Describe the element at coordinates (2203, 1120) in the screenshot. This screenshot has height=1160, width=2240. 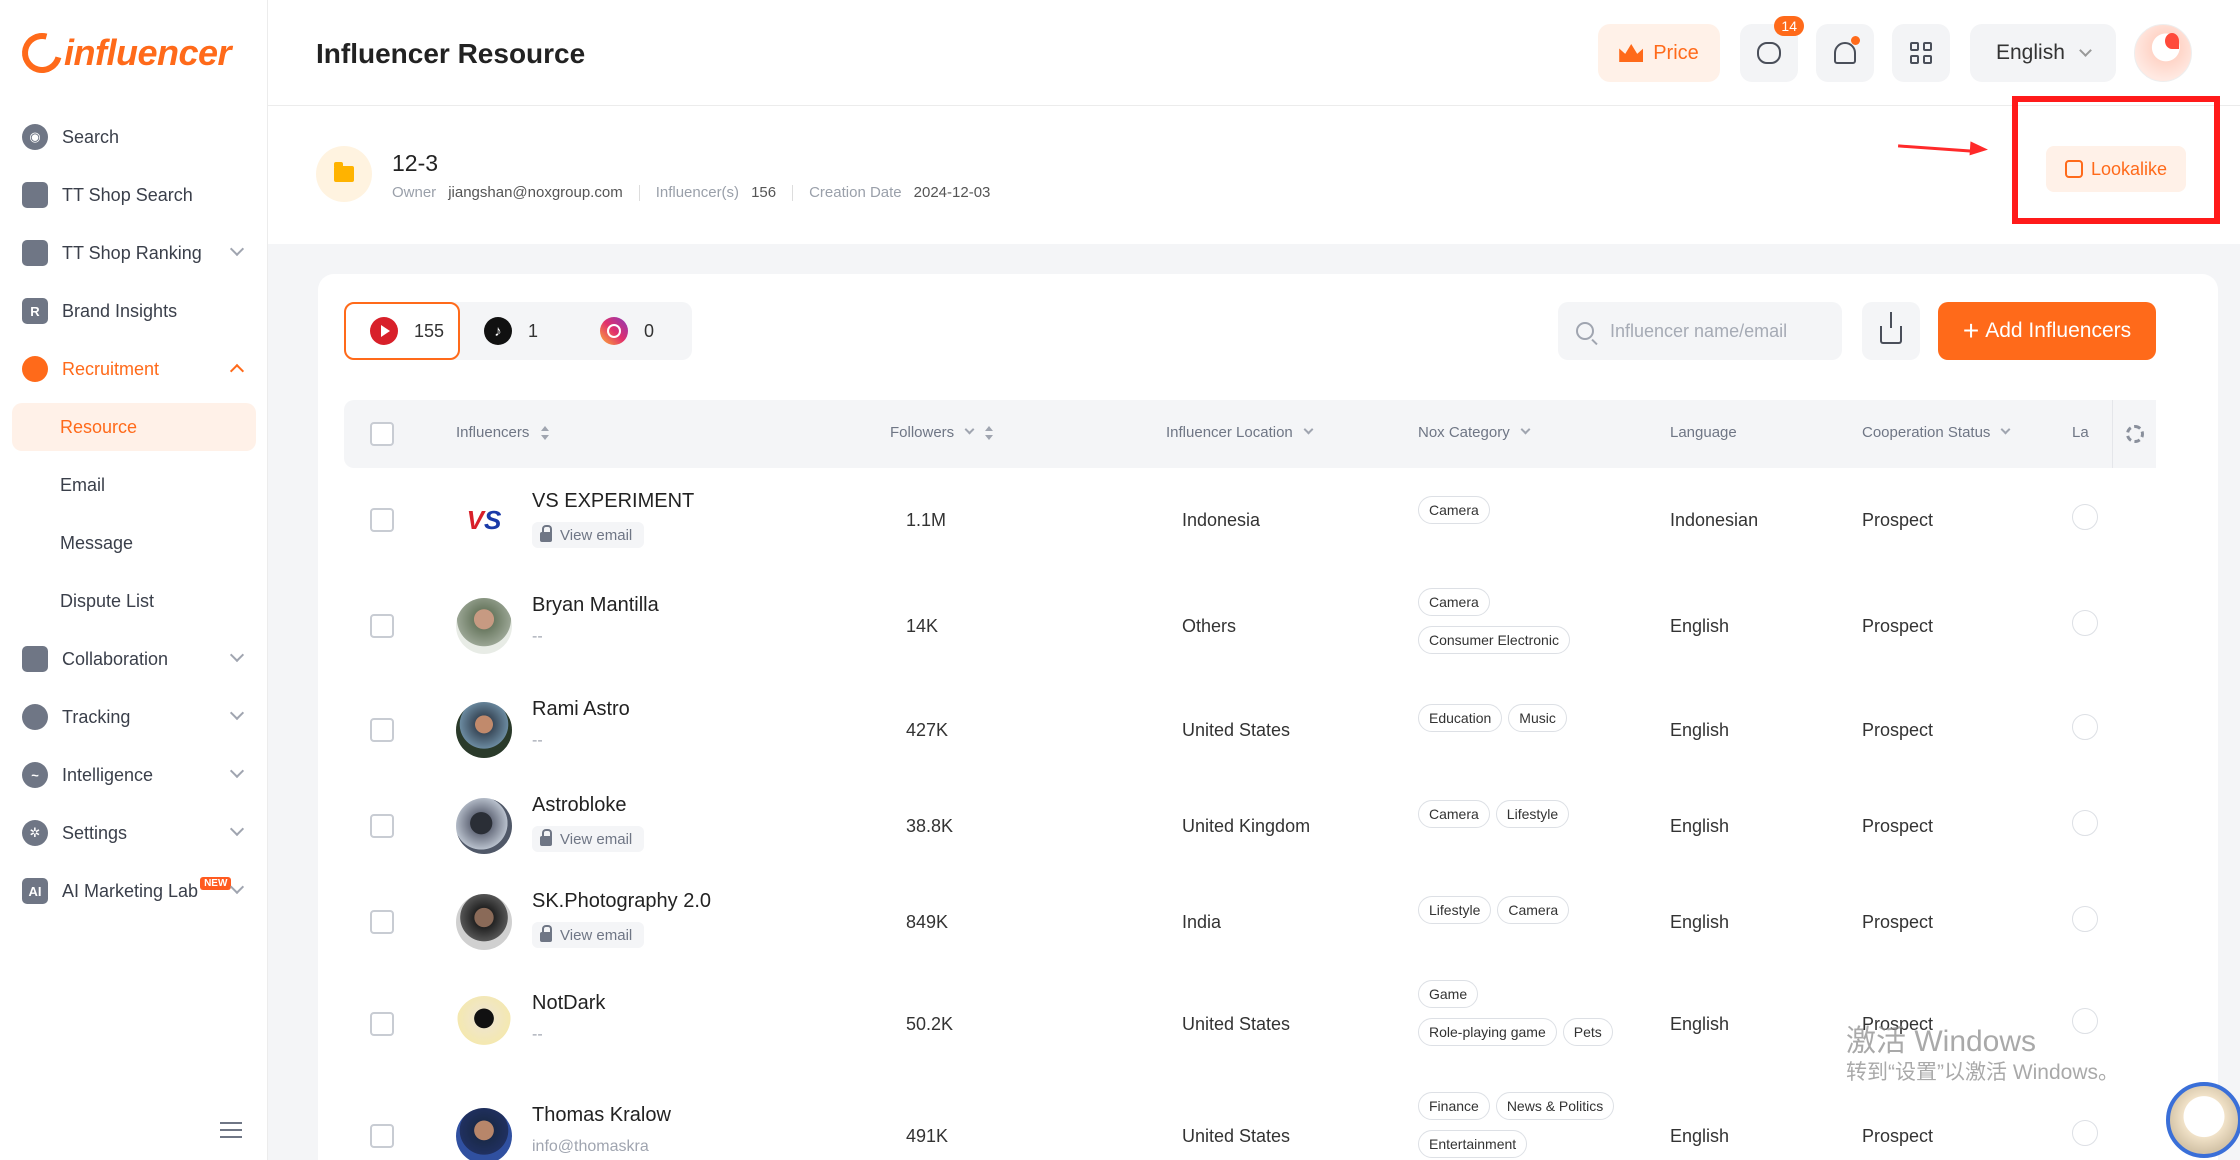
I see `assistant-avatar` at that location.